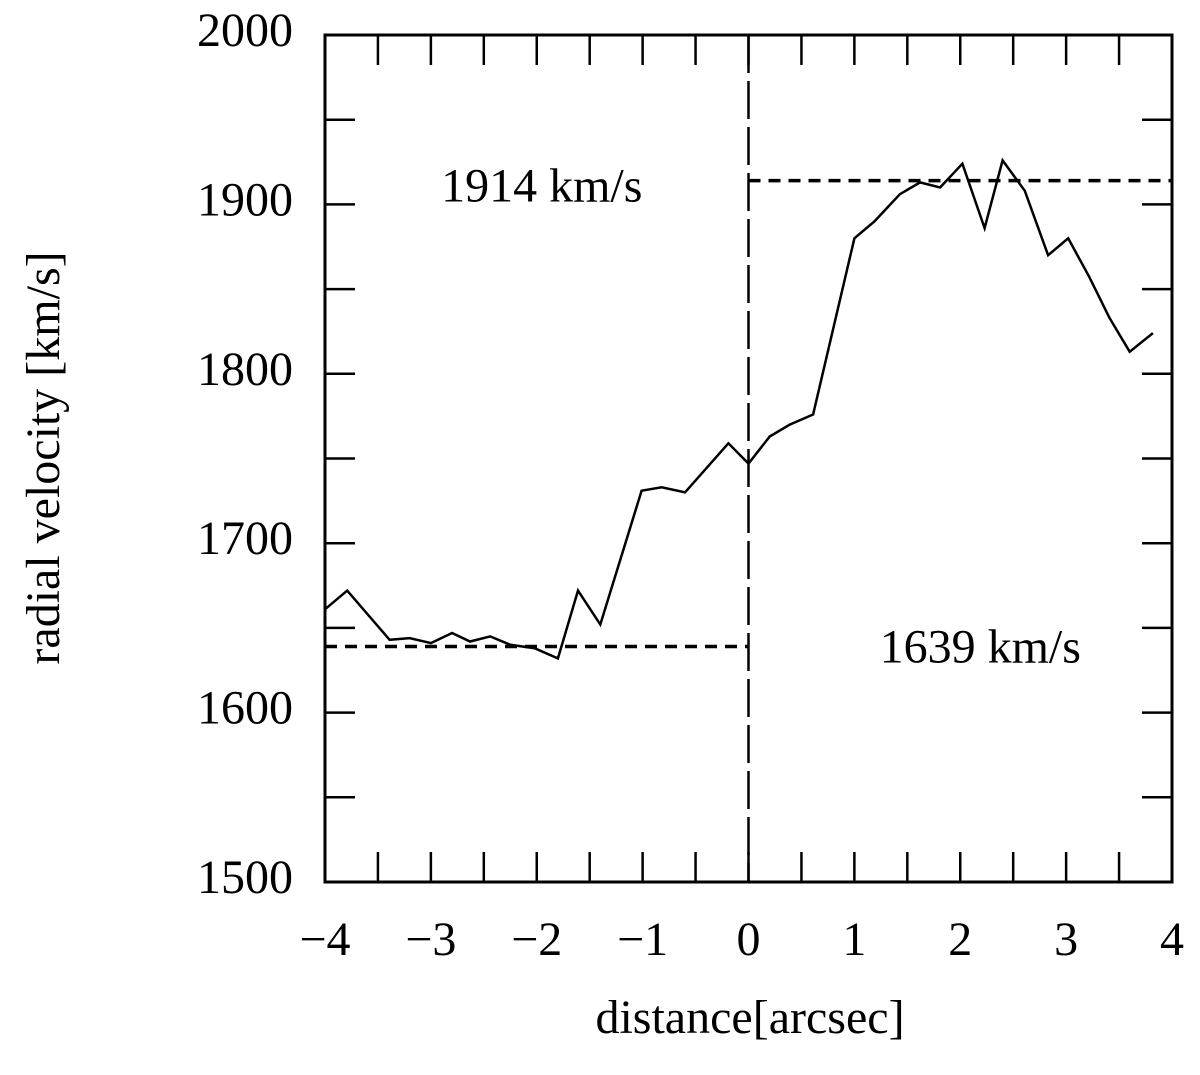 This screenshot has height=1075, width=1200. Describe the element at coordinates (43, 457) in the screenshot. I see `y-axis-label: radial velocity [km/s]` at that location.